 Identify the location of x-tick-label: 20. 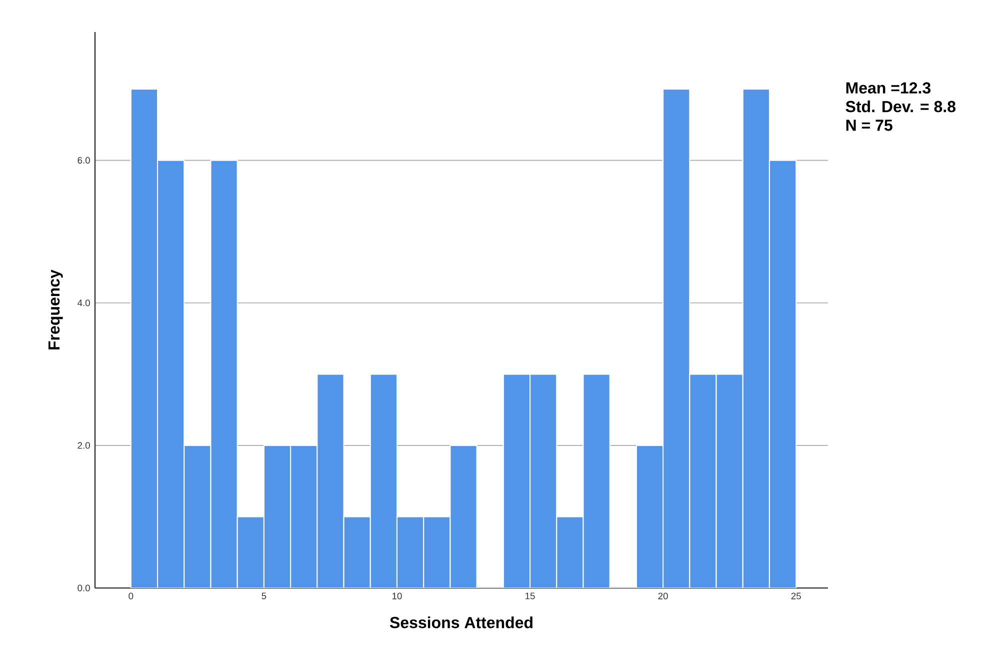
(663, 596).